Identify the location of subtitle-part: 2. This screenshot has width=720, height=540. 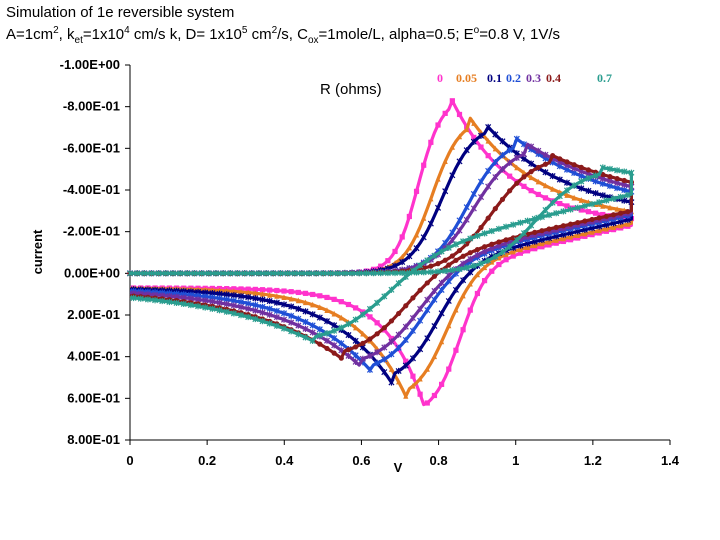
(274, 30).